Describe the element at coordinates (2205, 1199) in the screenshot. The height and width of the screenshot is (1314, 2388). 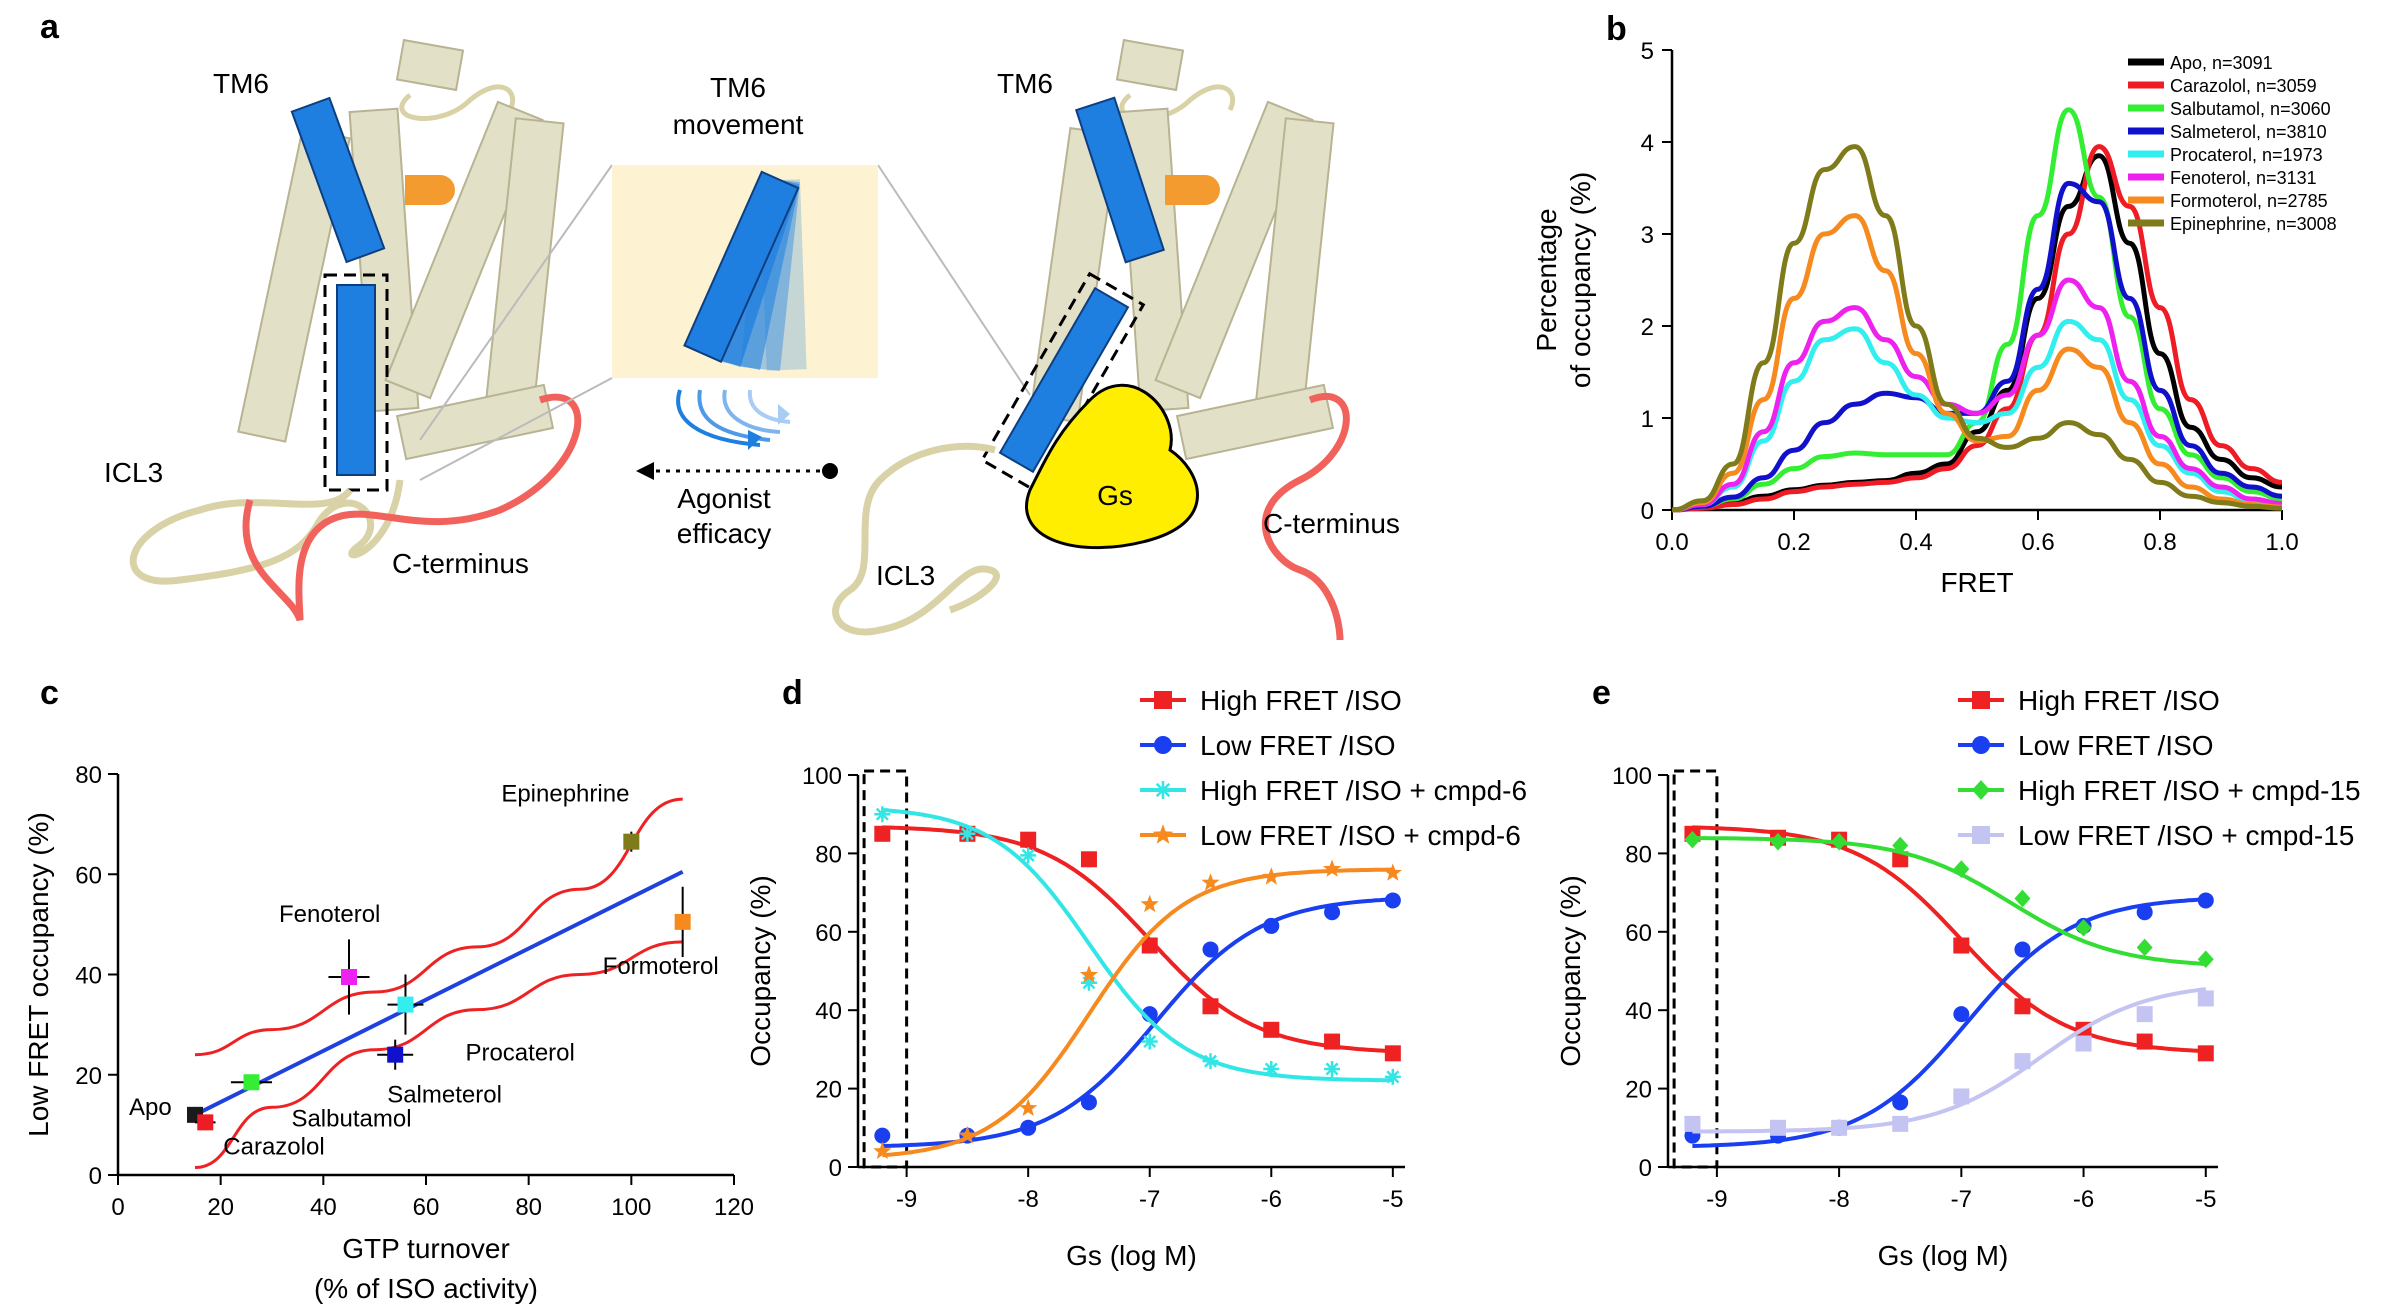
I see `x-tick-label: -5` at that location.